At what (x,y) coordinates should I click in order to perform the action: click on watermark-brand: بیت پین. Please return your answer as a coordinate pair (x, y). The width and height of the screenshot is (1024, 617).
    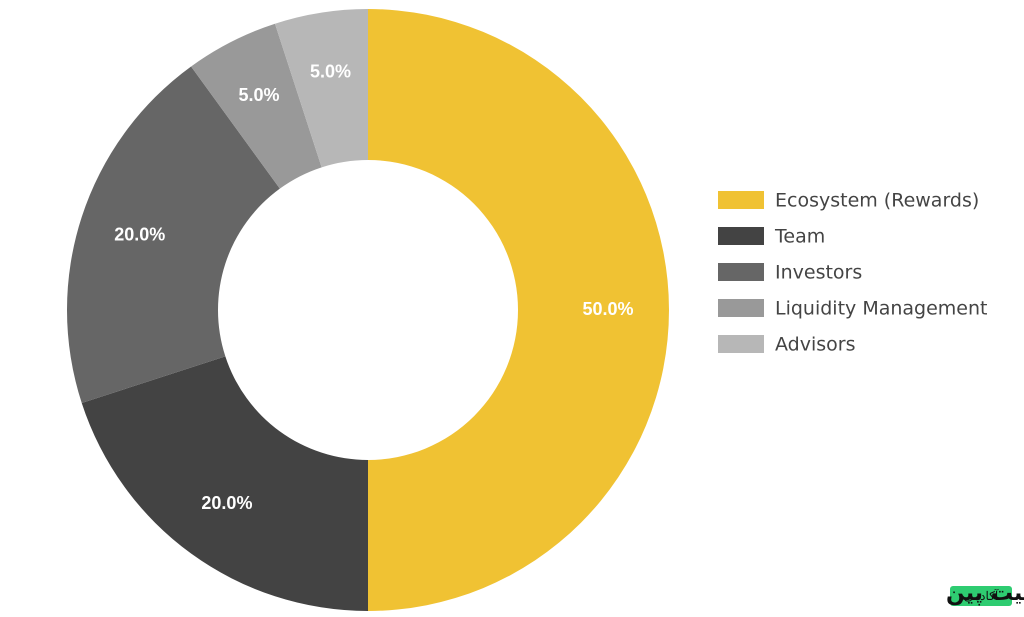
    Looking at the image, I should click on (985, 593).